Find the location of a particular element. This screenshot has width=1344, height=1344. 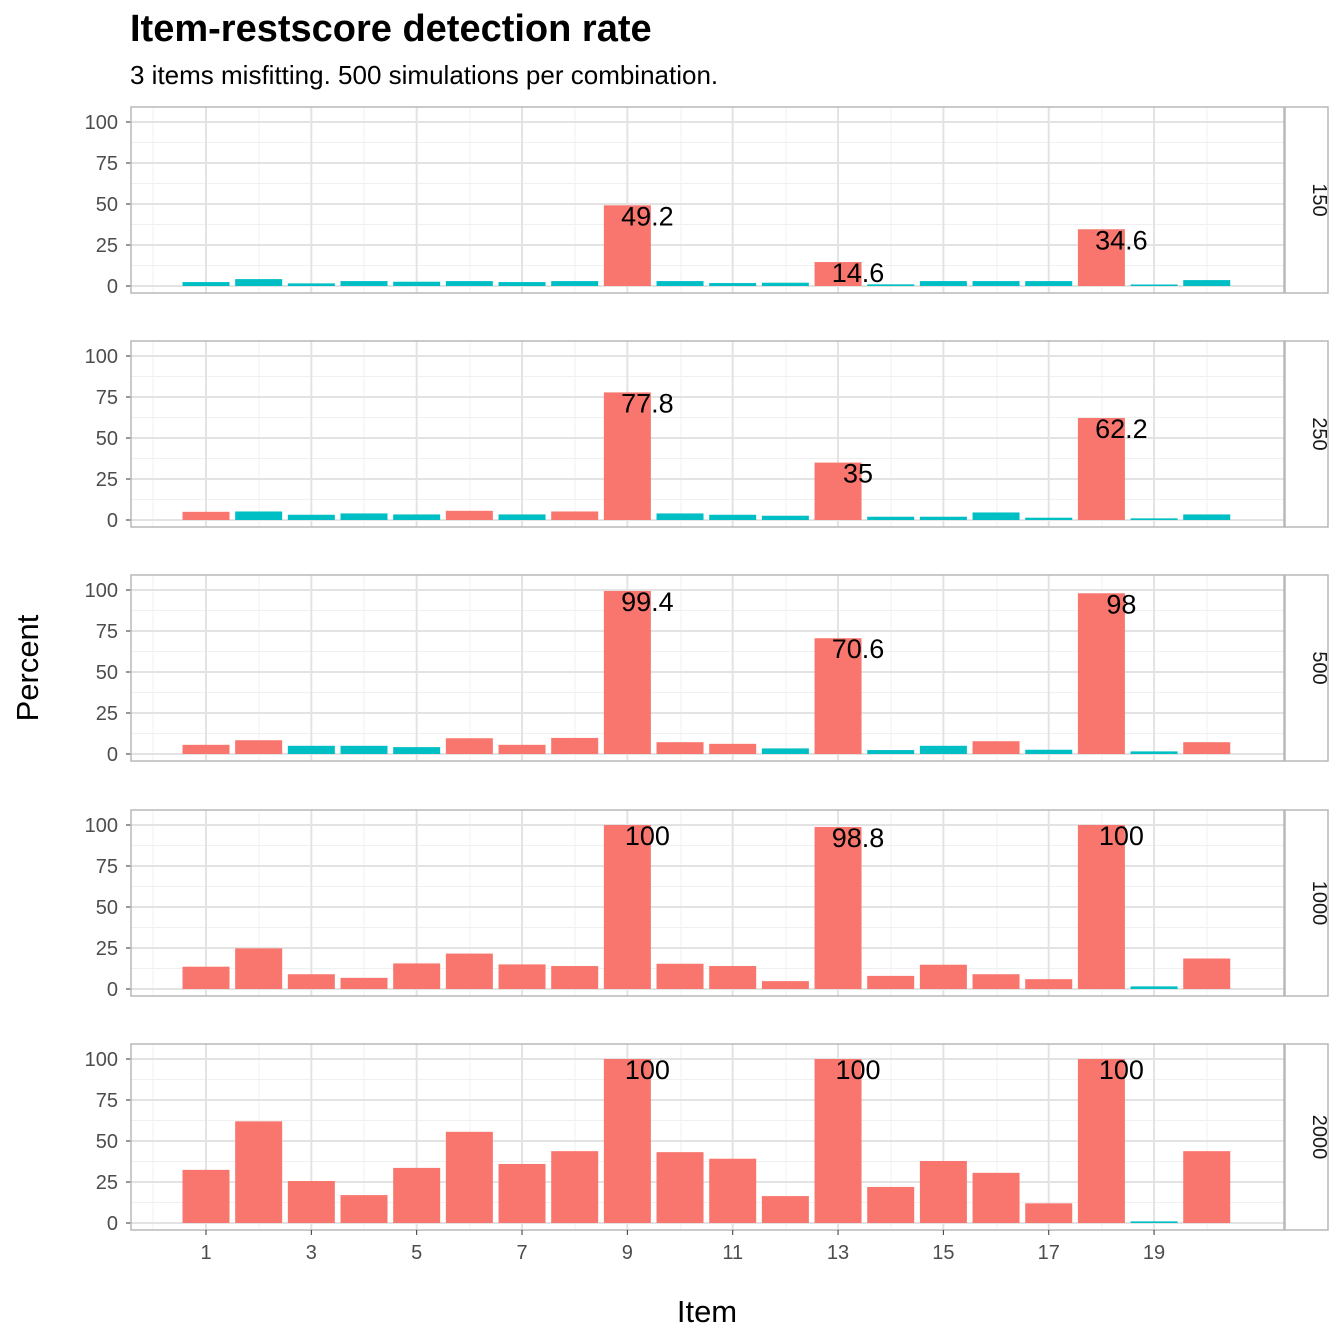

facet-strip-label: 250 is located at coordinates (1319, 433).